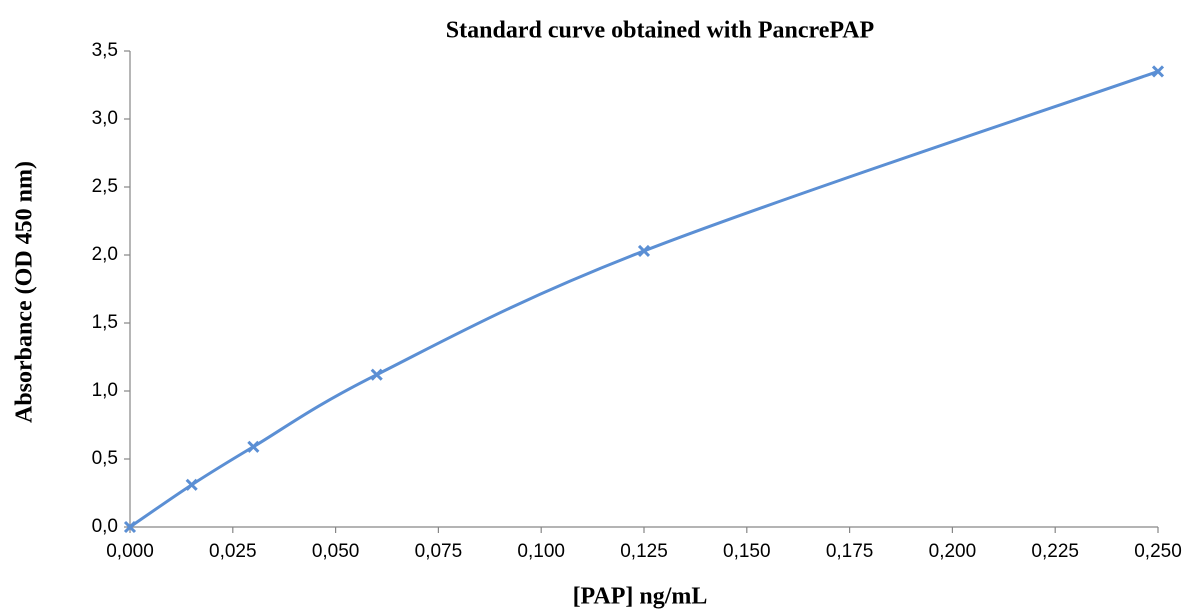 The image size is (1195, 611). Describe the element at coordinates (105, 526) in the screenshot. I see `y-tick-label: 0,0` at that location.